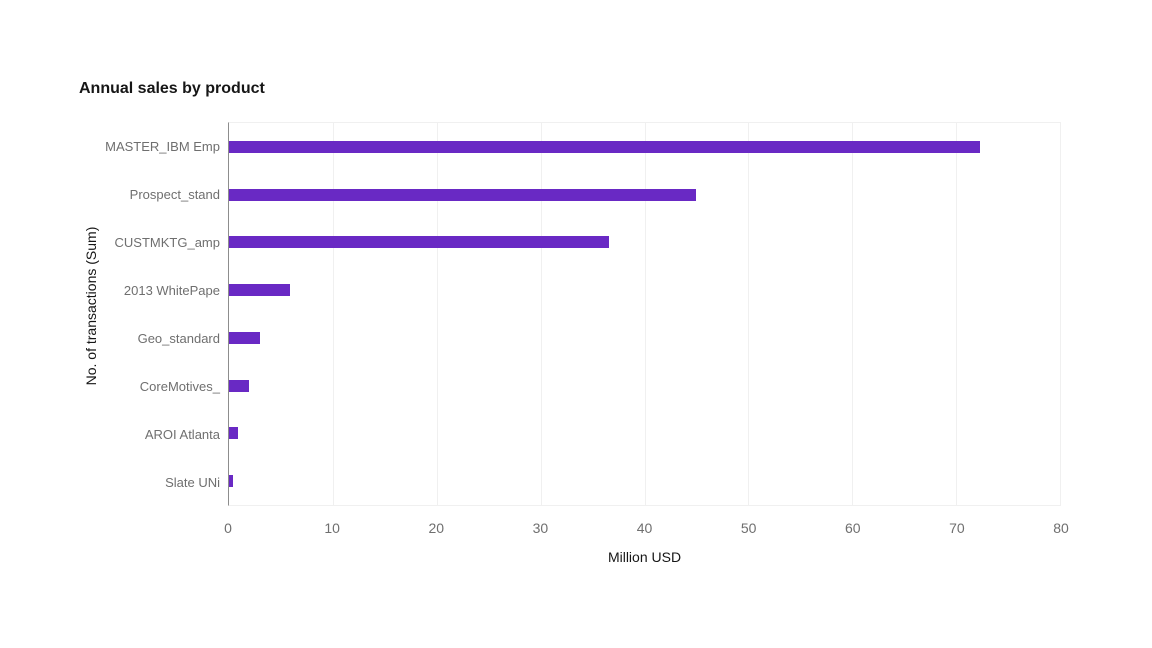 The width and height of the screenshot is (1152, 648). Describe the element at coordinates (162, 146) in the screenshot. I see `category-label: MASTER_IBM Emp` at that location.